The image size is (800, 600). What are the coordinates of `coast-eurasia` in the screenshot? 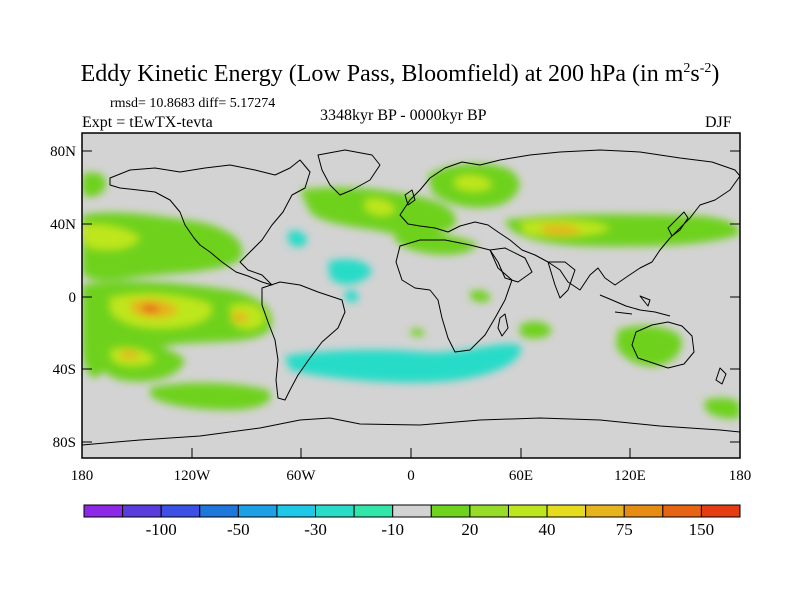 It's located at (569, 220).